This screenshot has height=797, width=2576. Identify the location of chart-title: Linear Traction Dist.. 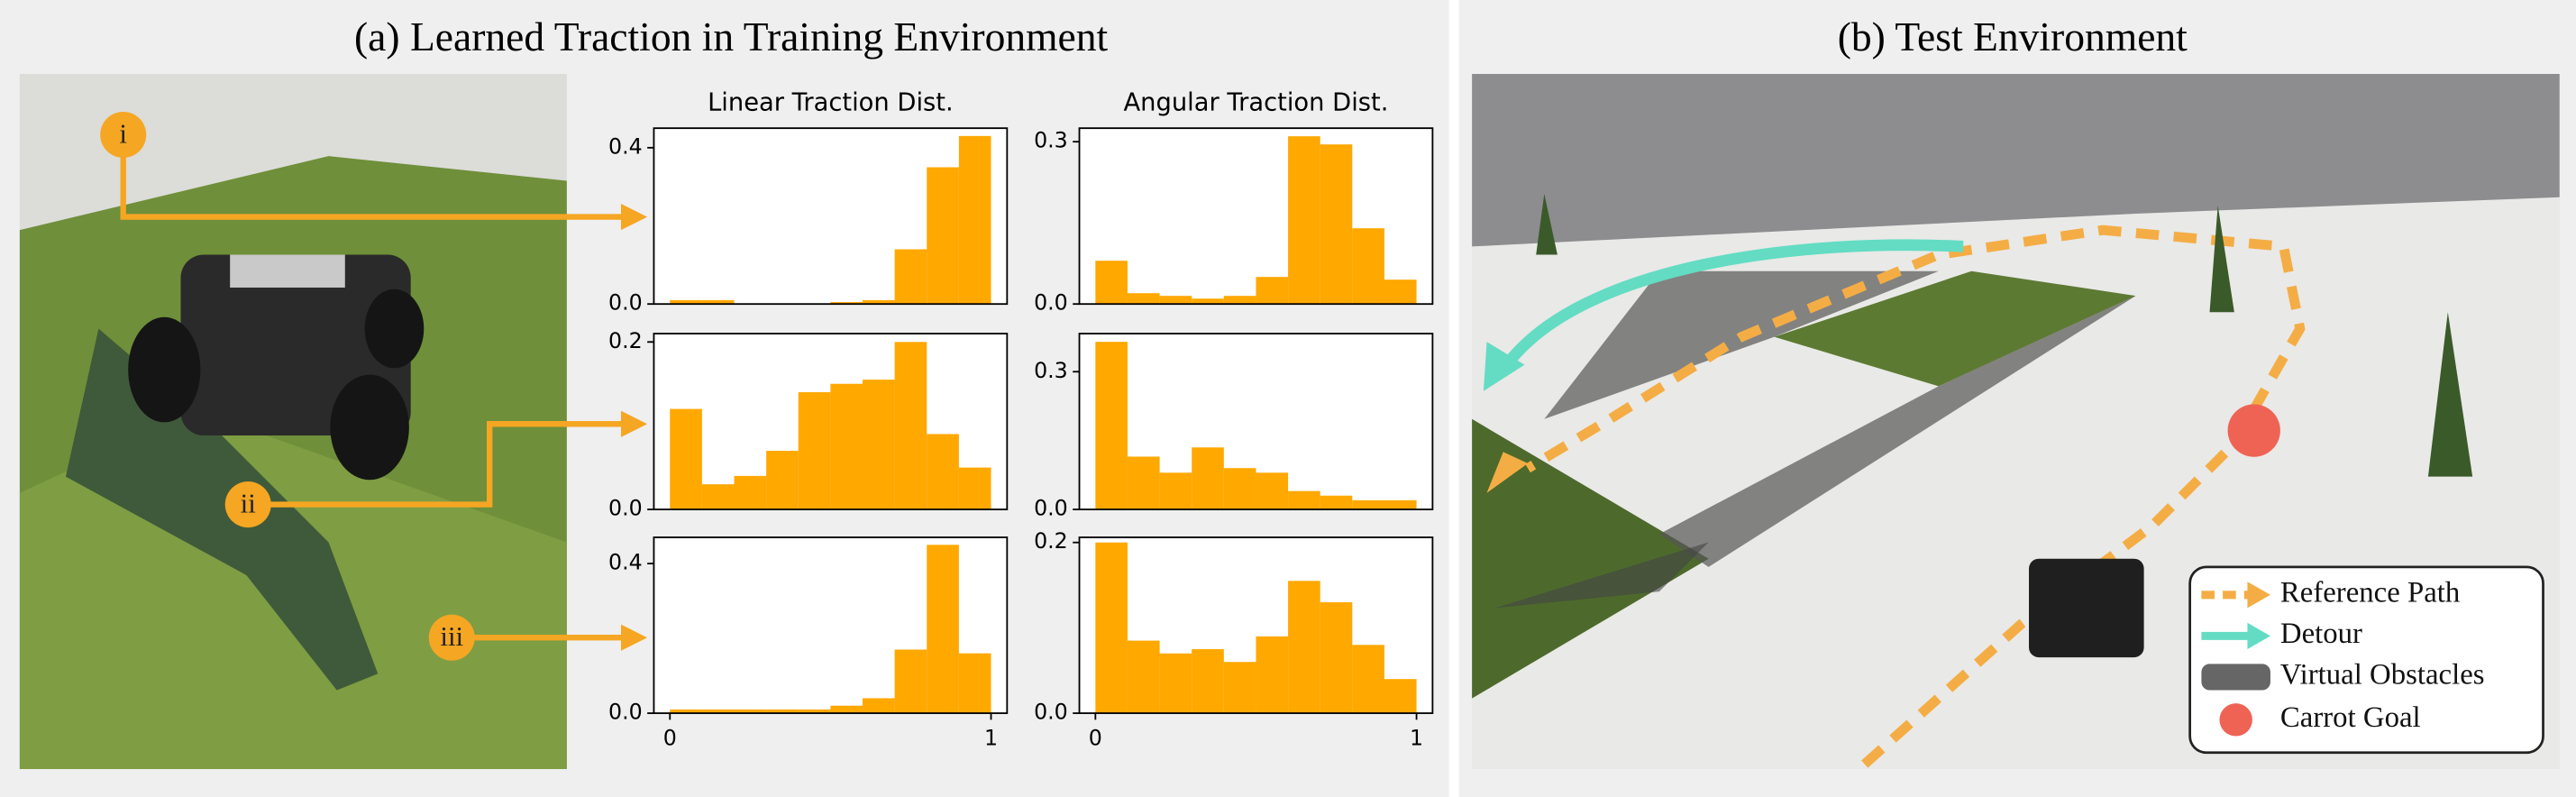
(831, 102).